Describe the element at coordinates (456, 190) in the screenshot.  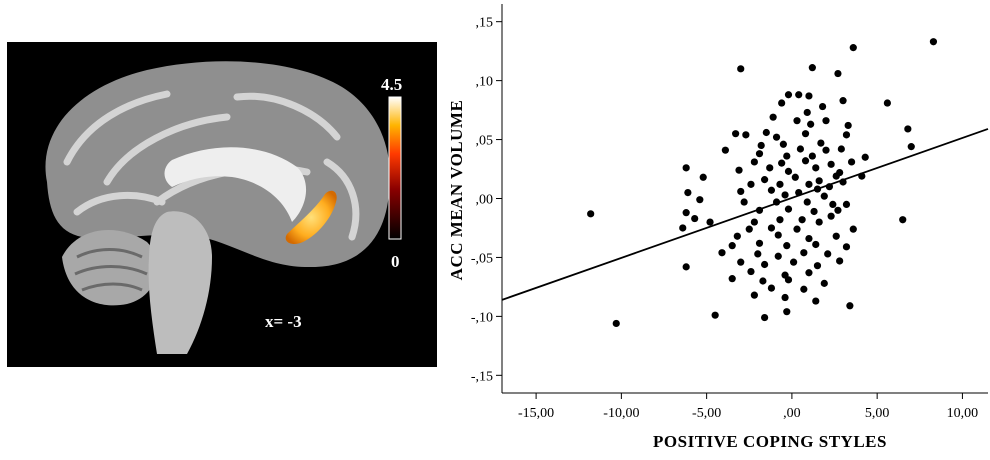
I see `y-axis-title: ACC MEAN VOLUME` at that location.